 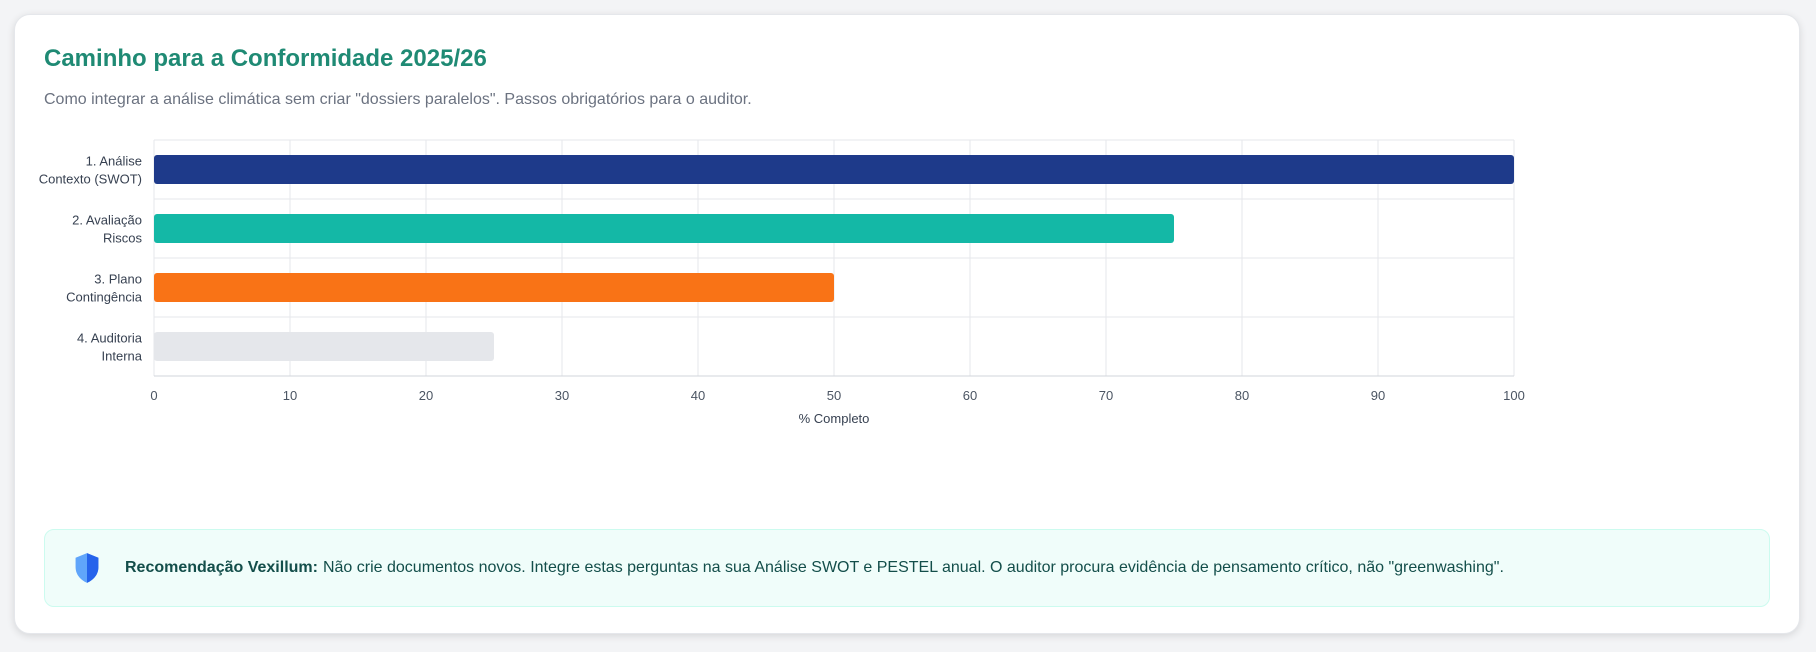 What do you see at coordinates (834, 395) in the screenshot?
I see `x-tick-label-5: 50` at bounding box center [834, 395].